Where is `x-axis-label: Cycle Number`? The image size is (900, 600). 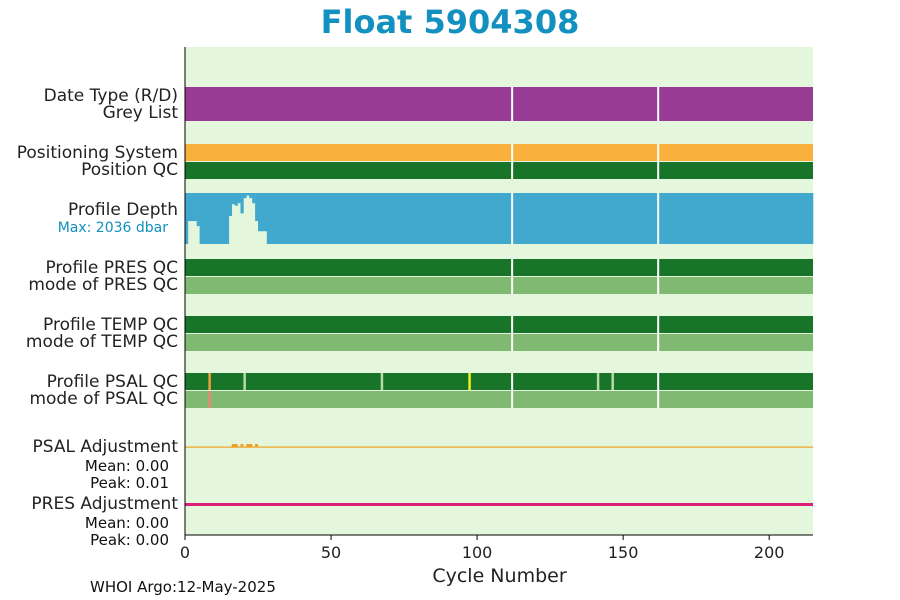
x-axis-label: Cycle Number is located at coordinates (499, 576).